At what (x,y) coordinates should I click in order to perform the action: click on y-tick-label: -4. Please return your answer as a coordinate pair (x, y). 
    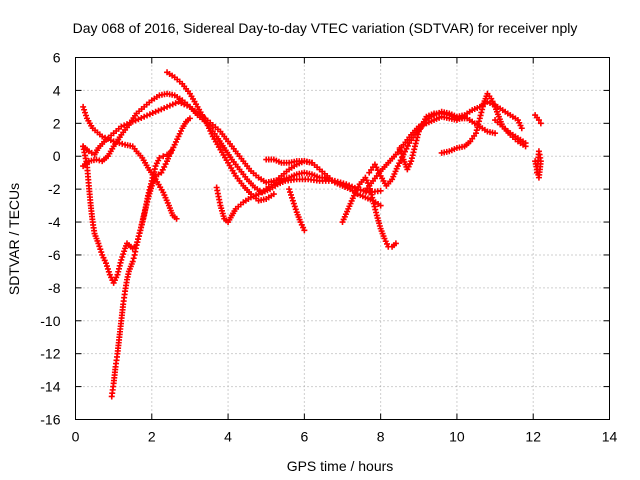
    Looking at the image, I should click on (54, 222).